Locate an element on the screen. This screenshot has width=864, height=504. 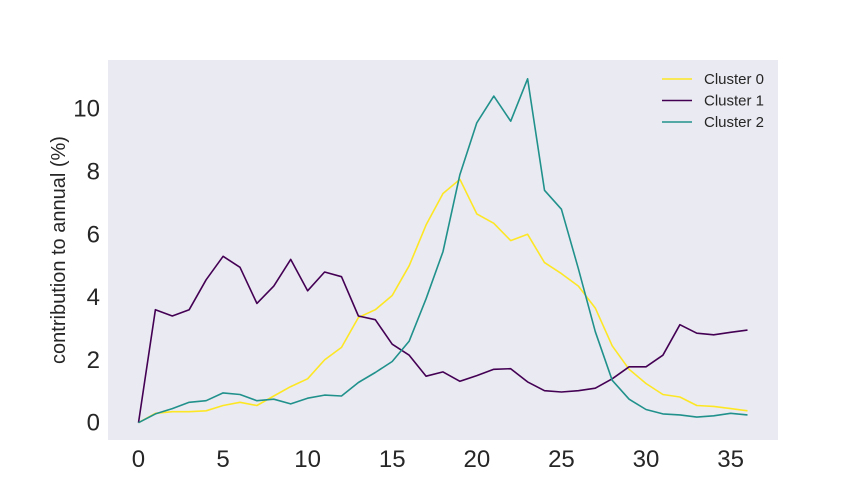
legend: Cluster 0 Cluster 1 Cluster 2 is located at coordinates (713, 101).